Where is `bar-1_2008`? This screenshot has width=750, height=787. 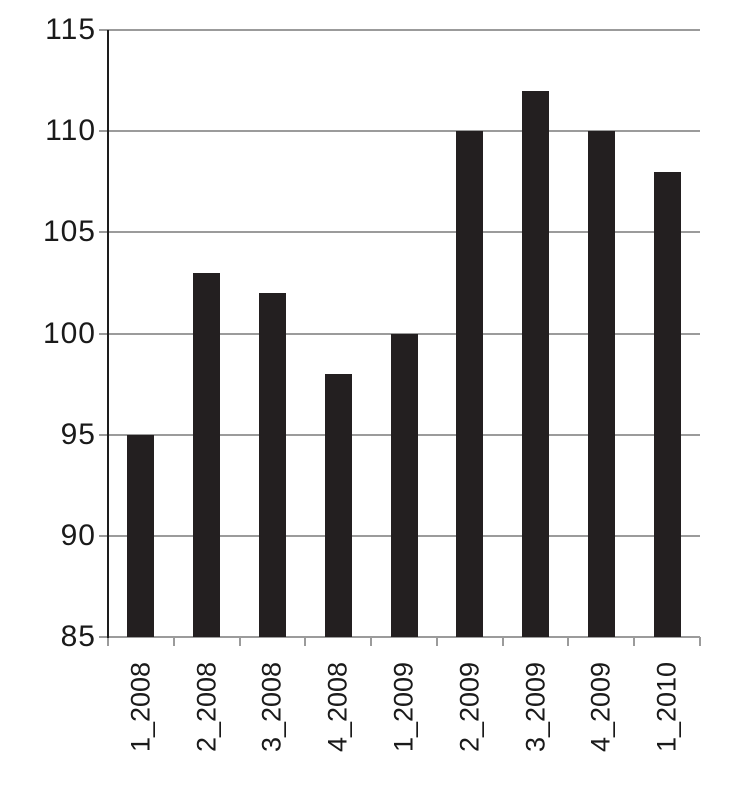 bar-1_2008 is located at coordinates (140, 536).